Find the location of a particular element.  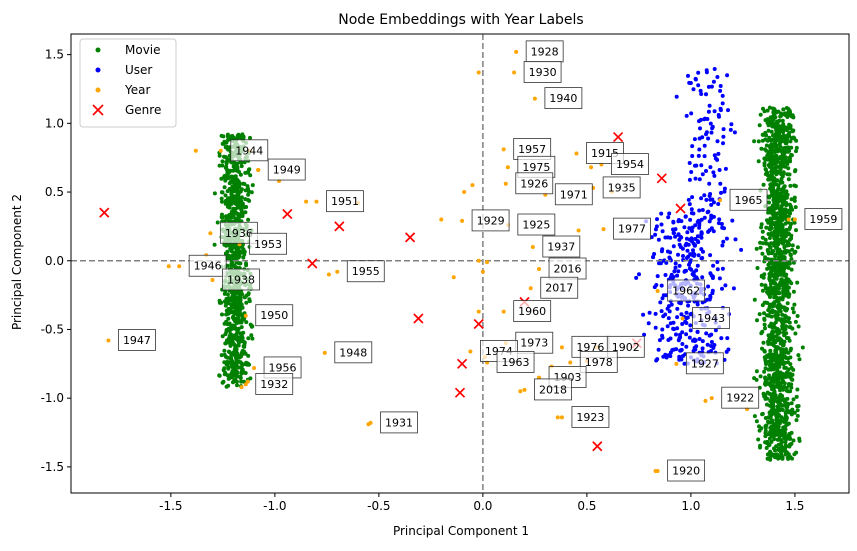

year-label: 2017 is located at coordinates (559, 287).